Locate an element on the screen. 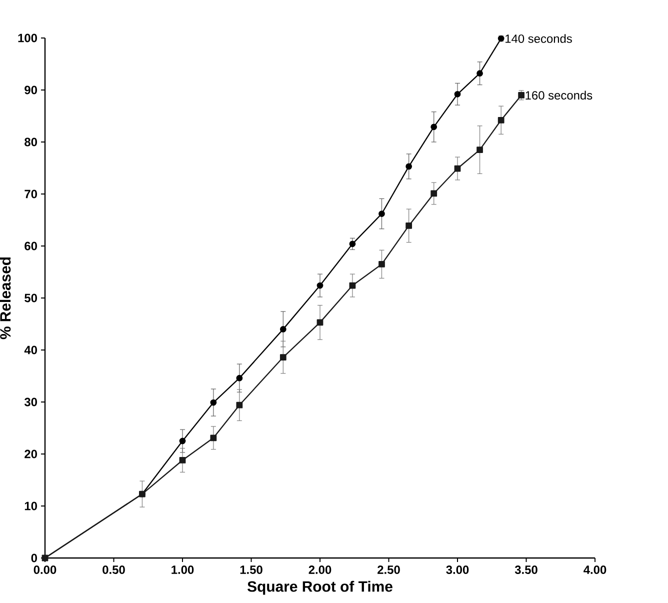 This screenshot has height=603, width=668. y-tick-label: 70 is located at coordinates (30, 194).